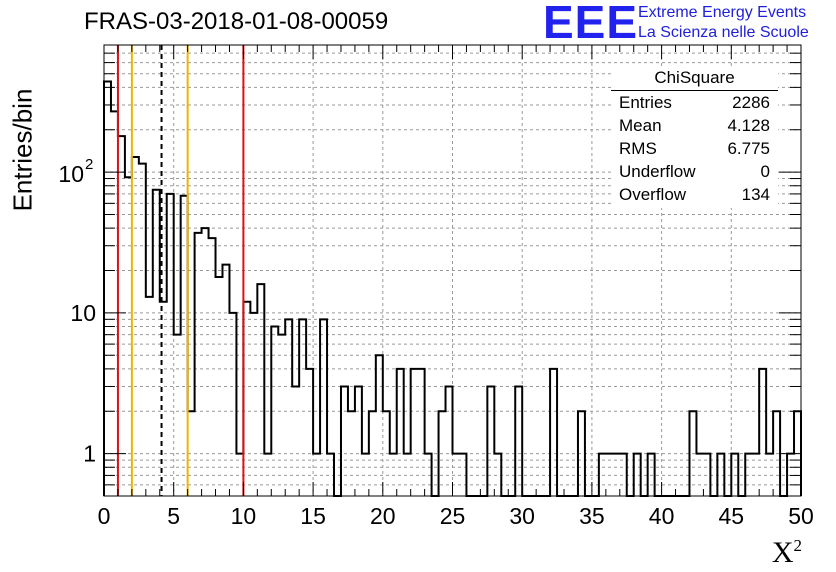 This screenshot has height=572, width=836. I want to click on eee-logo-mark: EEE, so click(591, 24).